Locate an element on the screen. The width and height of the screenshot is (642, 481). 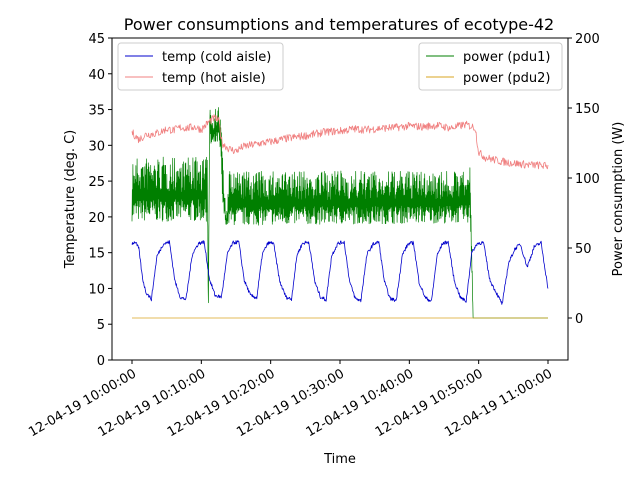
right-axis: 0 50 100 150 200 is located at coordinates (584, 179).